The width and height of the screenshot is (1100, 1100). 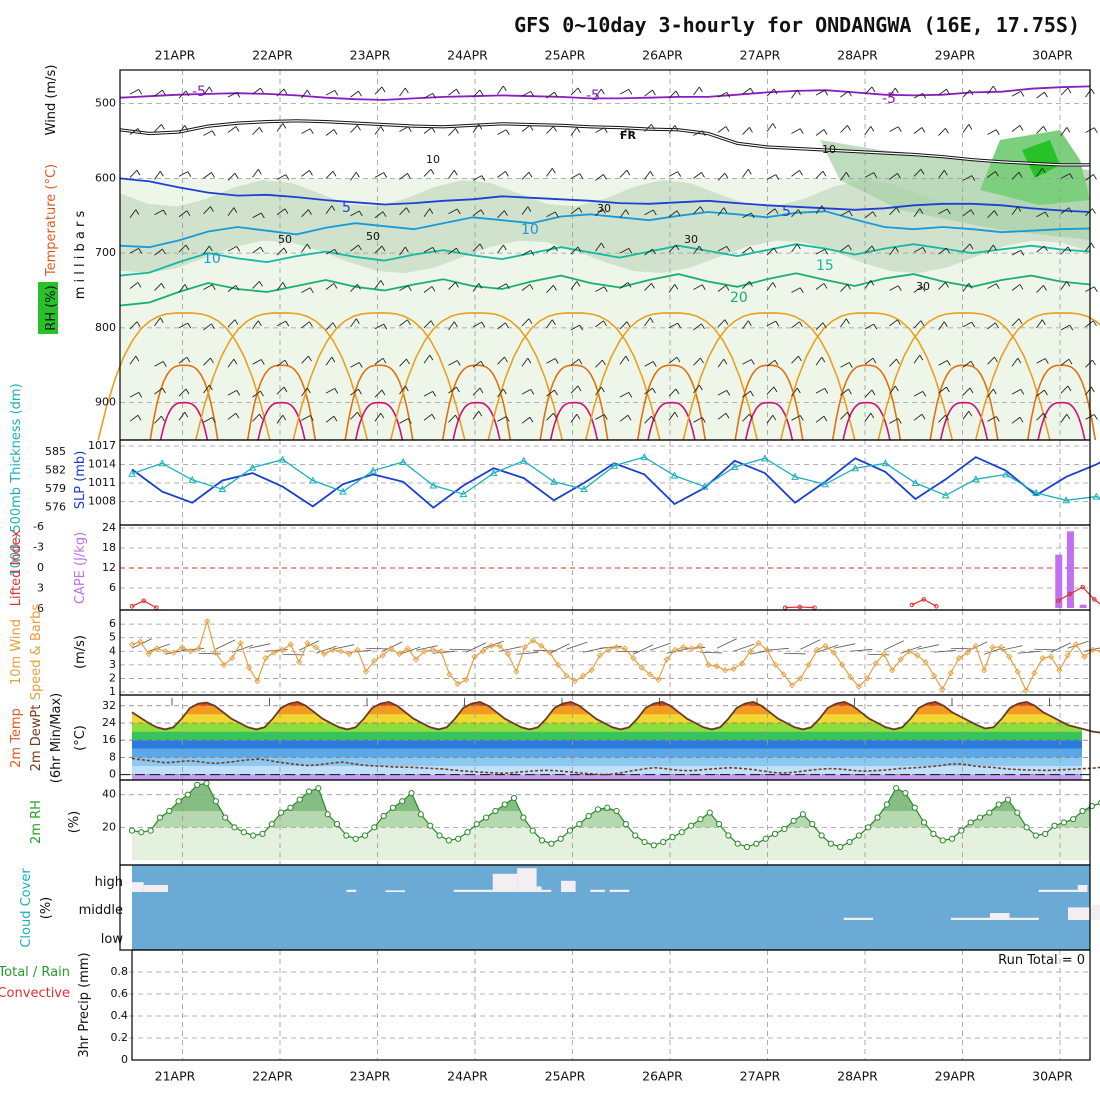 I want to click on bottom-date-29APR: 29APR, so click(x=955, y=1076).